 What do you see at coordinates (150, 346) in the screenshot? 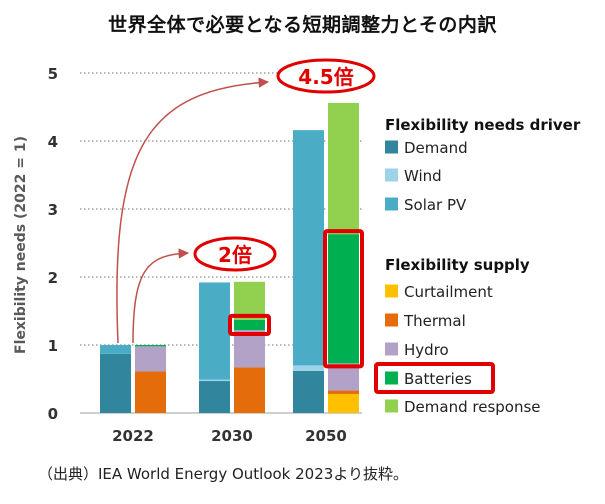
I see `bar-supply-batteries-2022` at bounding box center [150, 346].